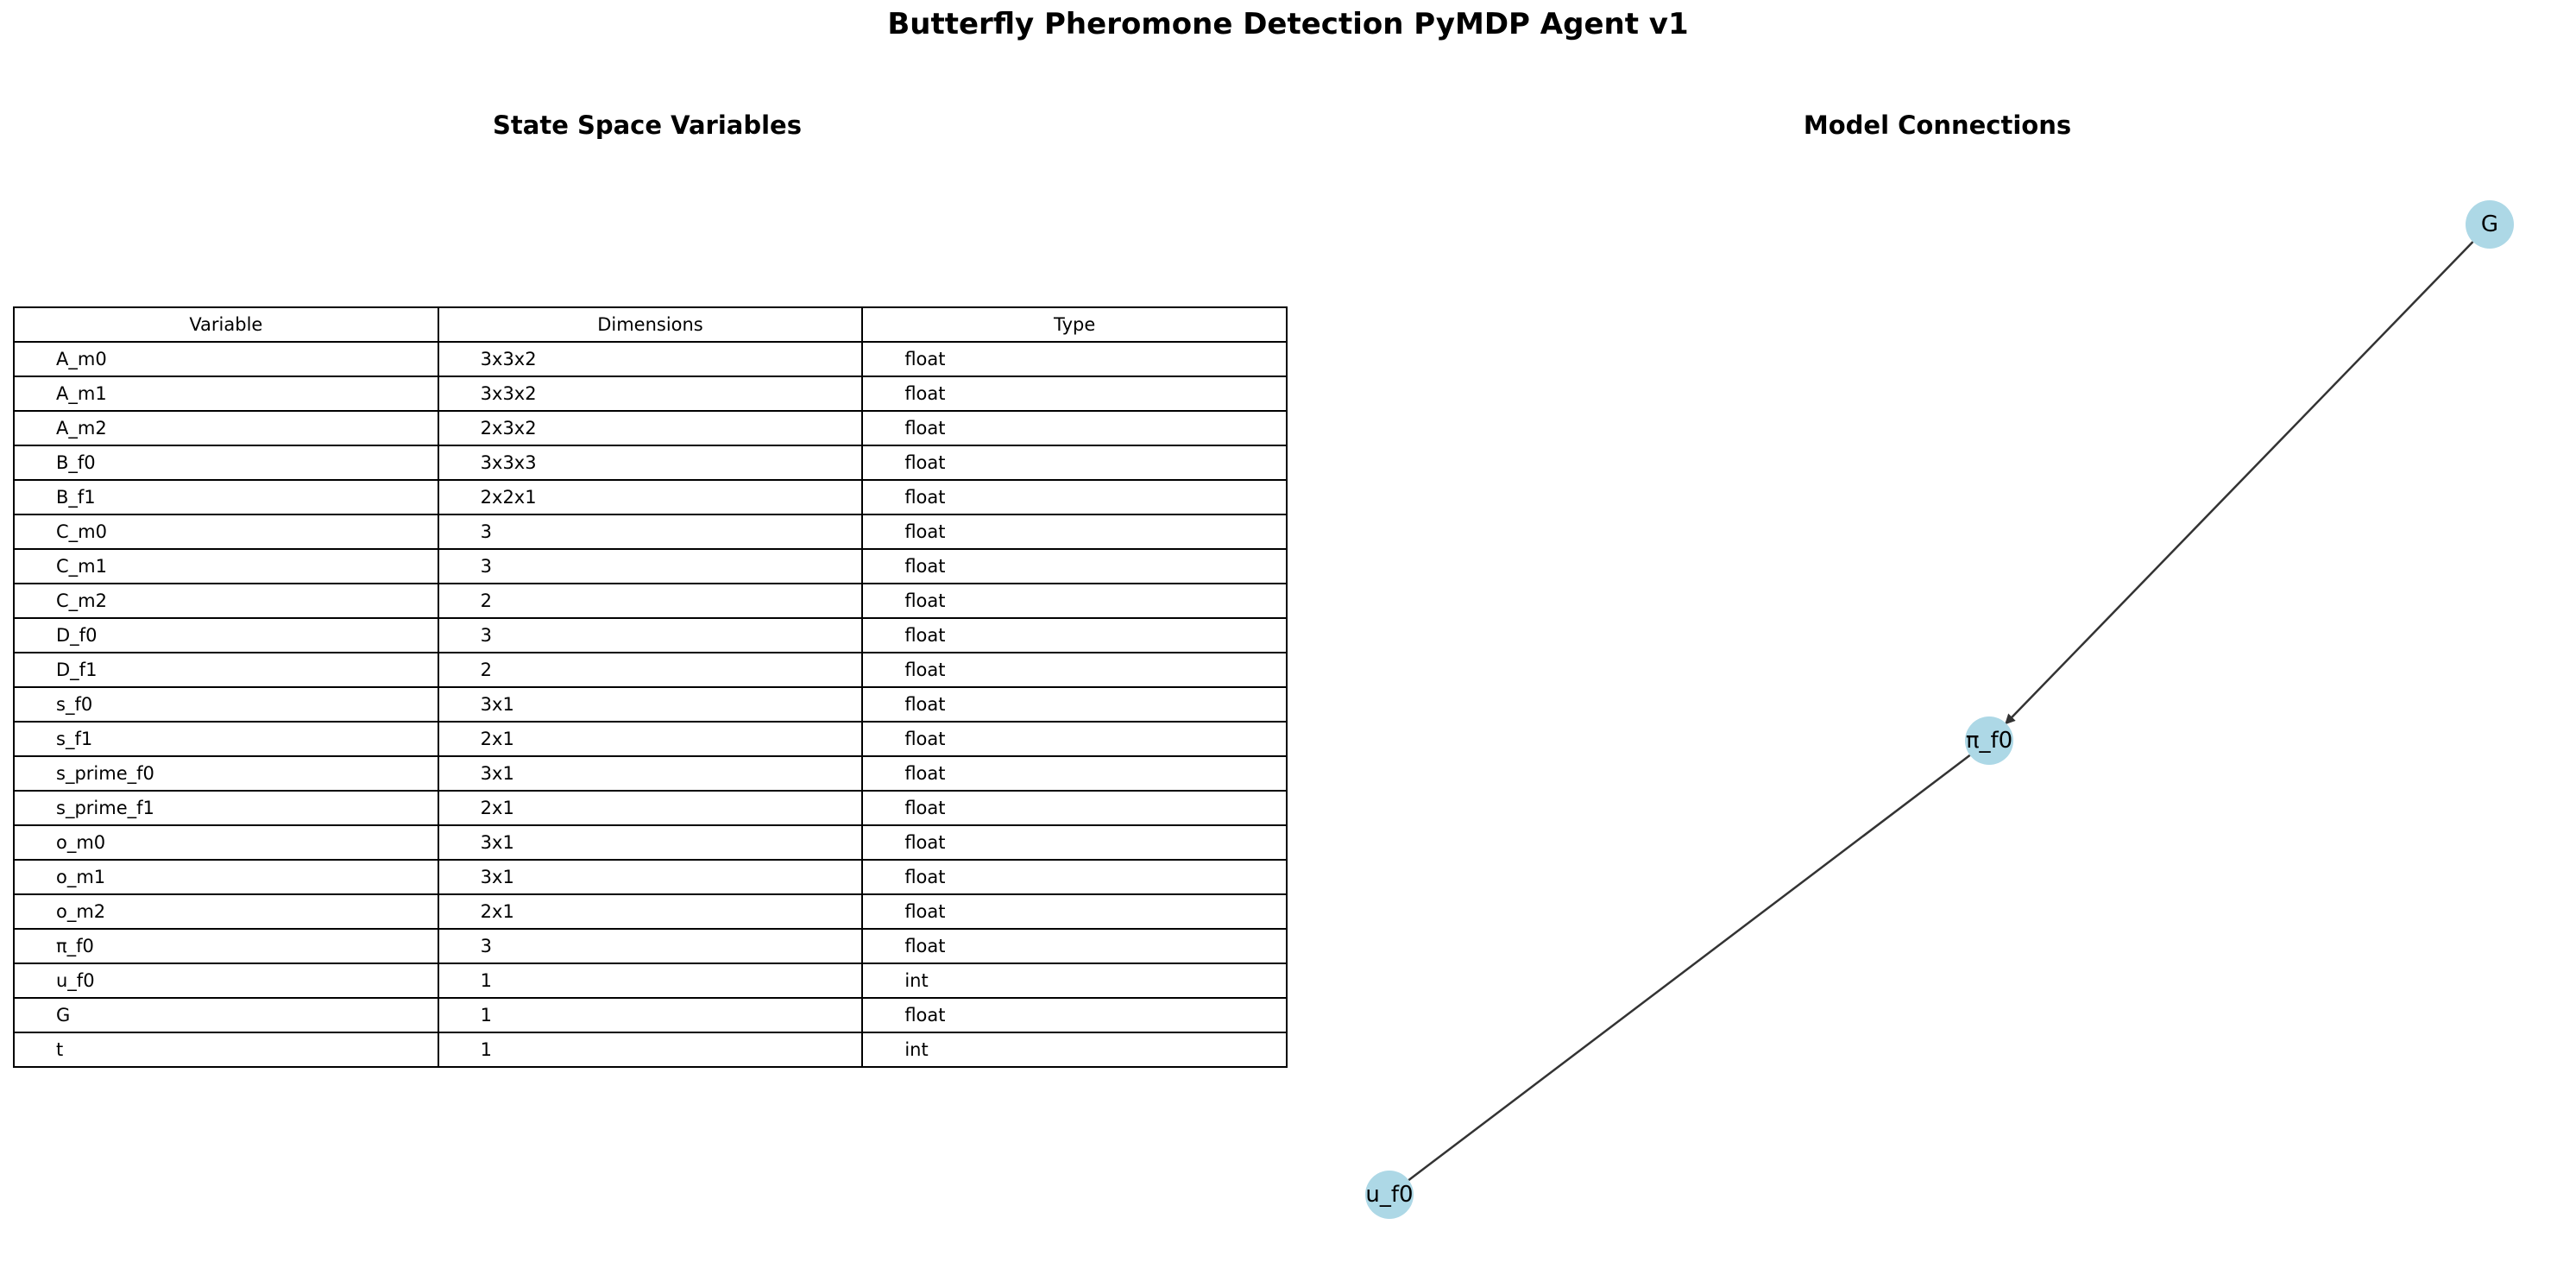  I want to click on table-row: π_f0 3 float, so click(650, 946).